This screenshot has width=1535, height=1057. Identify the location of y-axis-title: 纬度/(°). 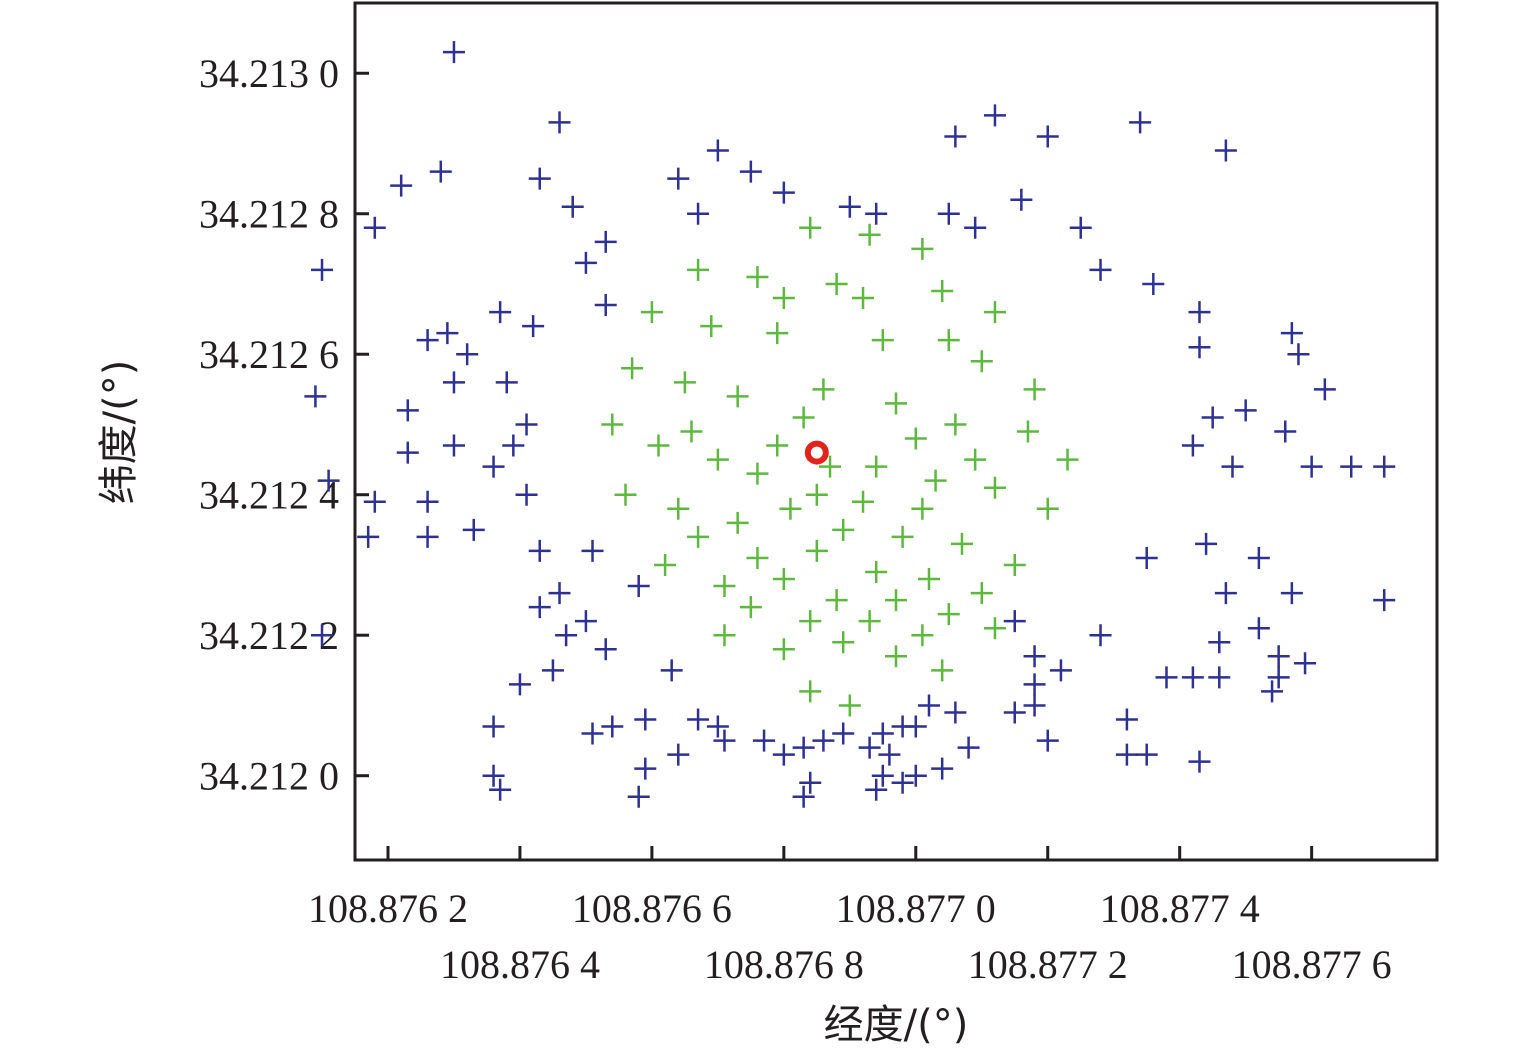
(119, 432).